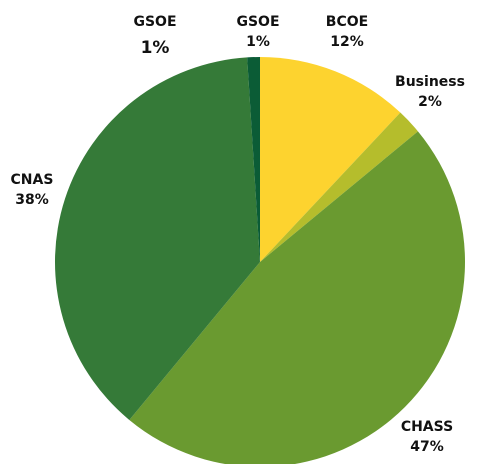 The height and width of the screenshot is (464, 484). I want to click on slice-label: BCOE, so click(347, 22).